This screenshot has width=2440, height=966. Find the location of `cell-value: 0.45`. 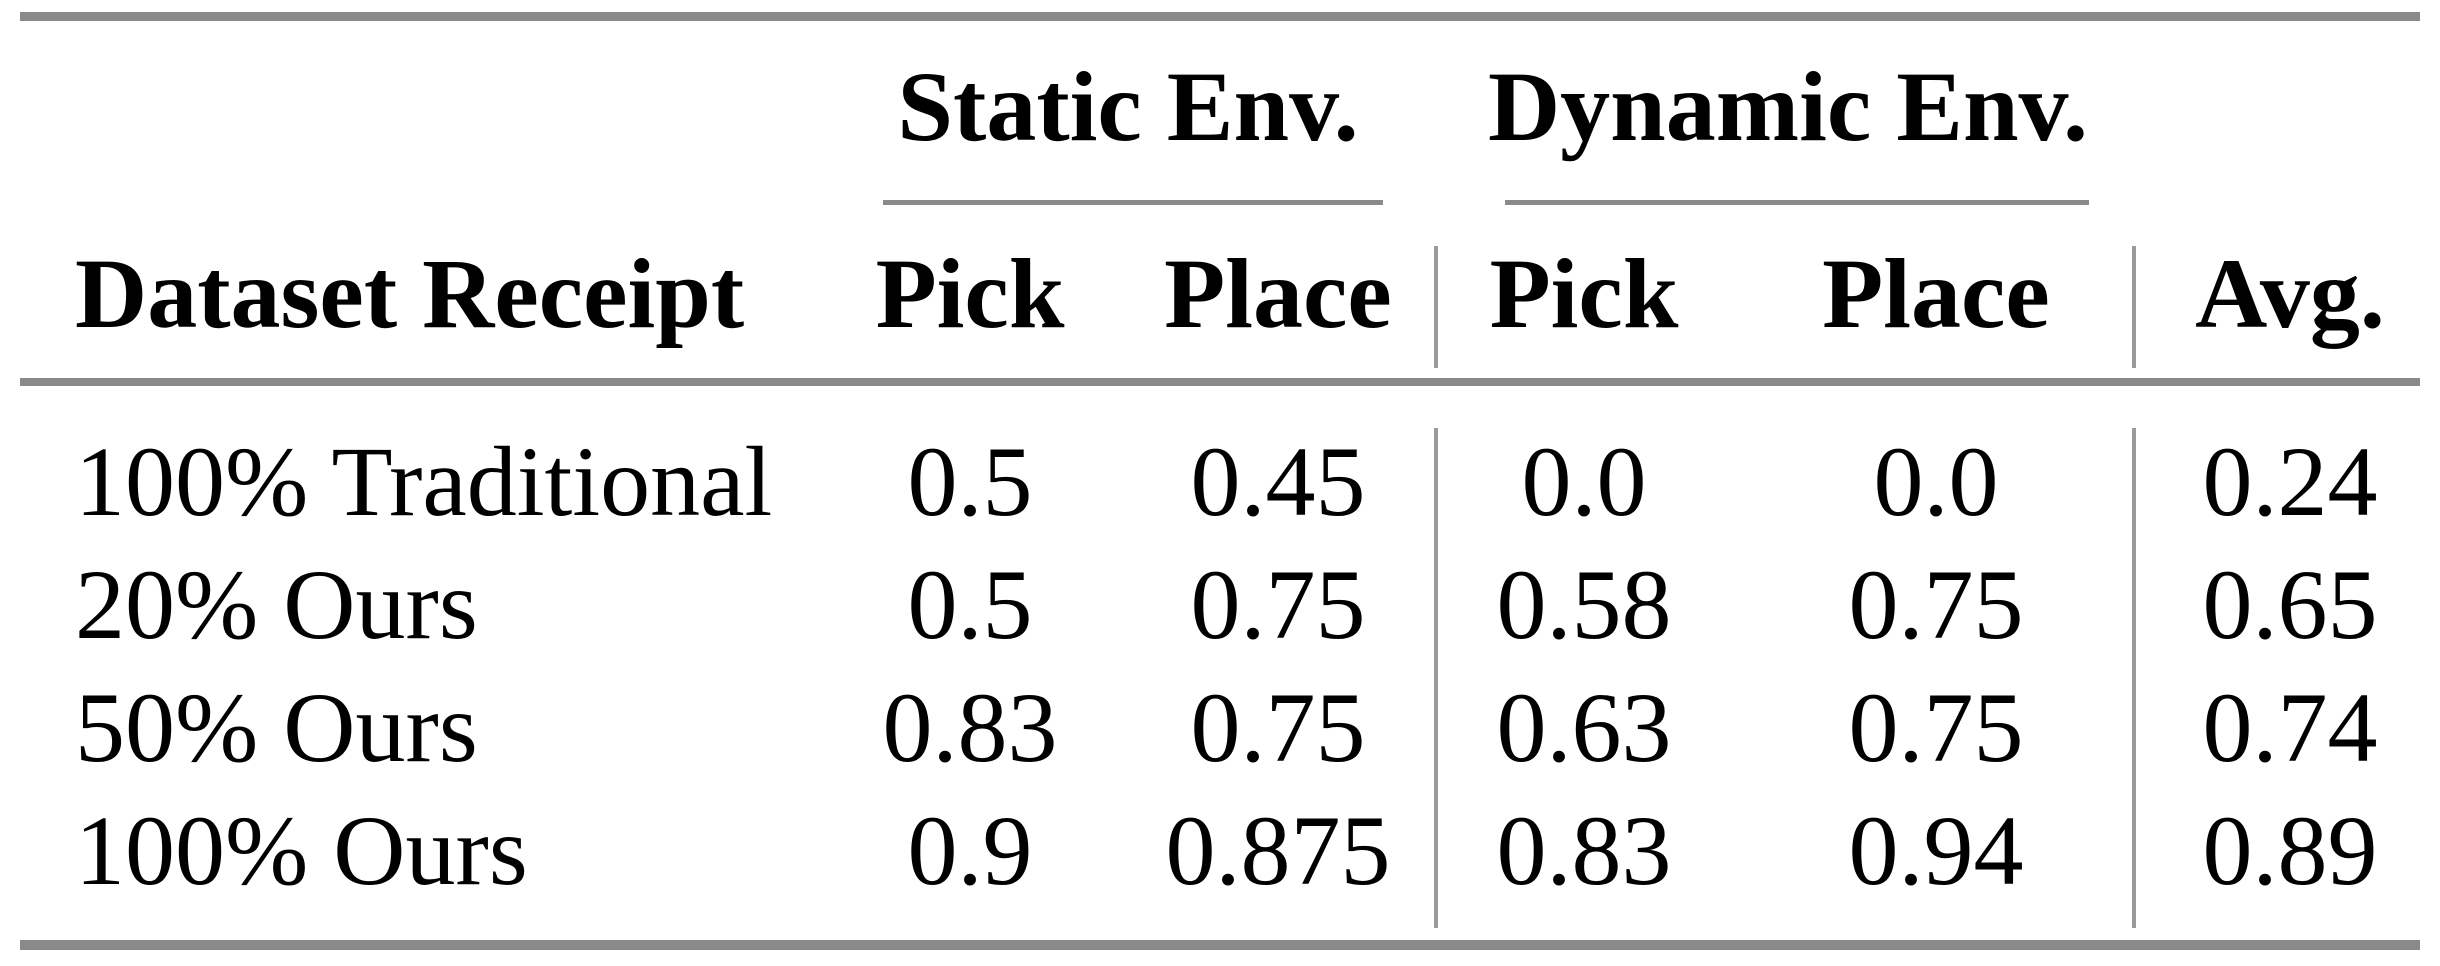

cell-value: 0.45 is located at coordinates (1278, 481).